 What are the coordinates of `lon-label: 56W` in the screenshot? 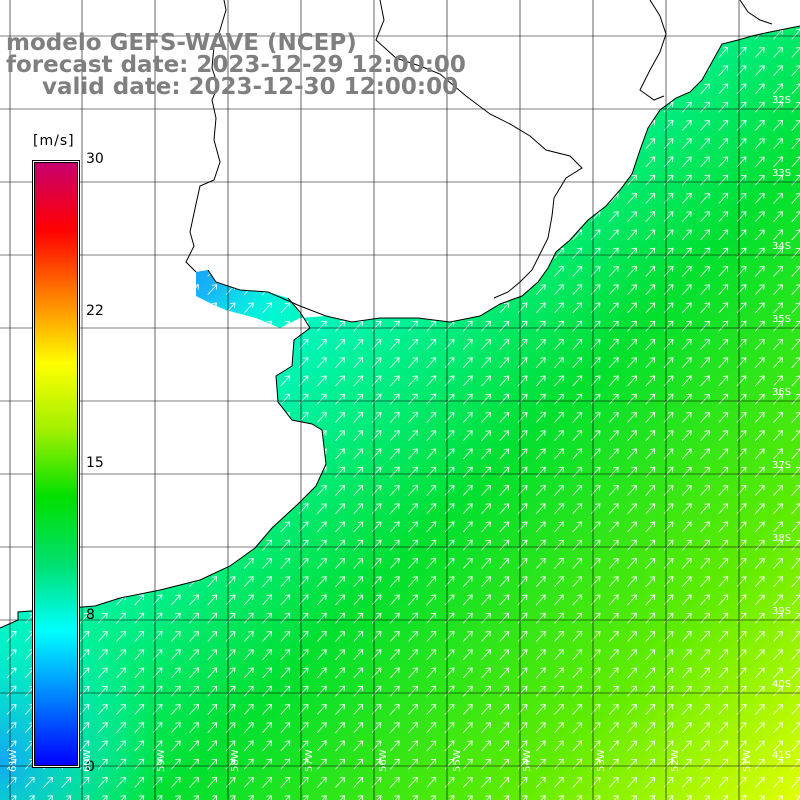 It's located at (383, 760).